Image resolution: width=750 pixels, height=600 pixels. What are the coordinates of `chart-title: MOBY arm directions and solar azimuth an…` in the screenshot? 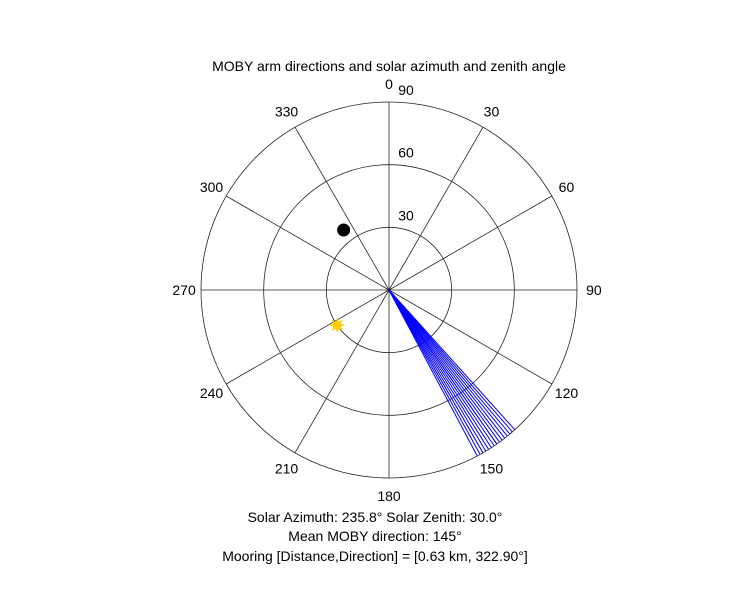 It's located at (389, 66).